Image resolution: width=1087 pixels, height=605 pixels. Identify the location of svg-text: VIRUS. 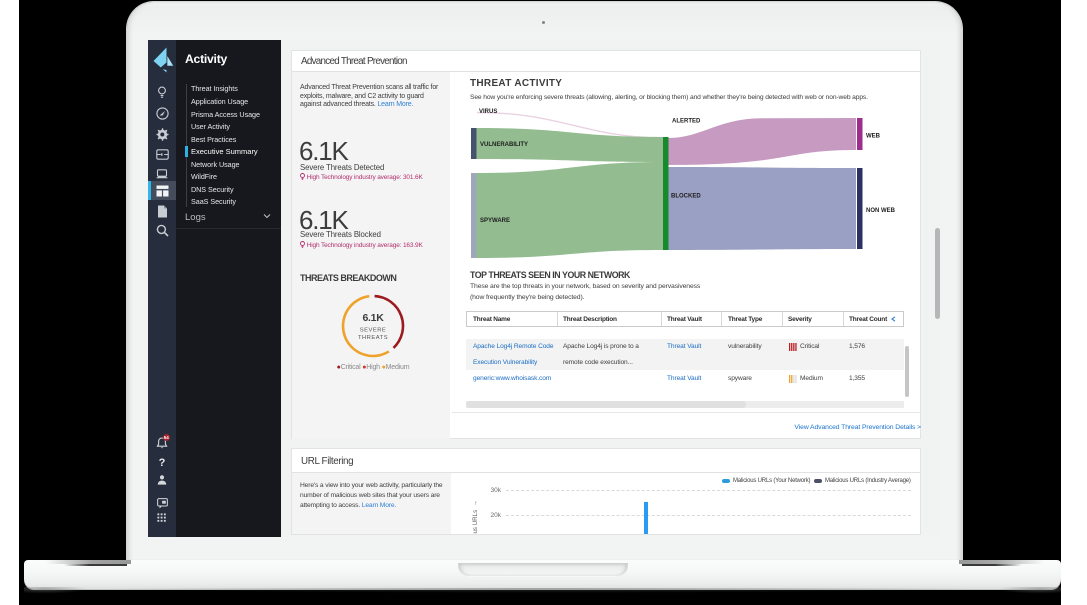
(488, 112).